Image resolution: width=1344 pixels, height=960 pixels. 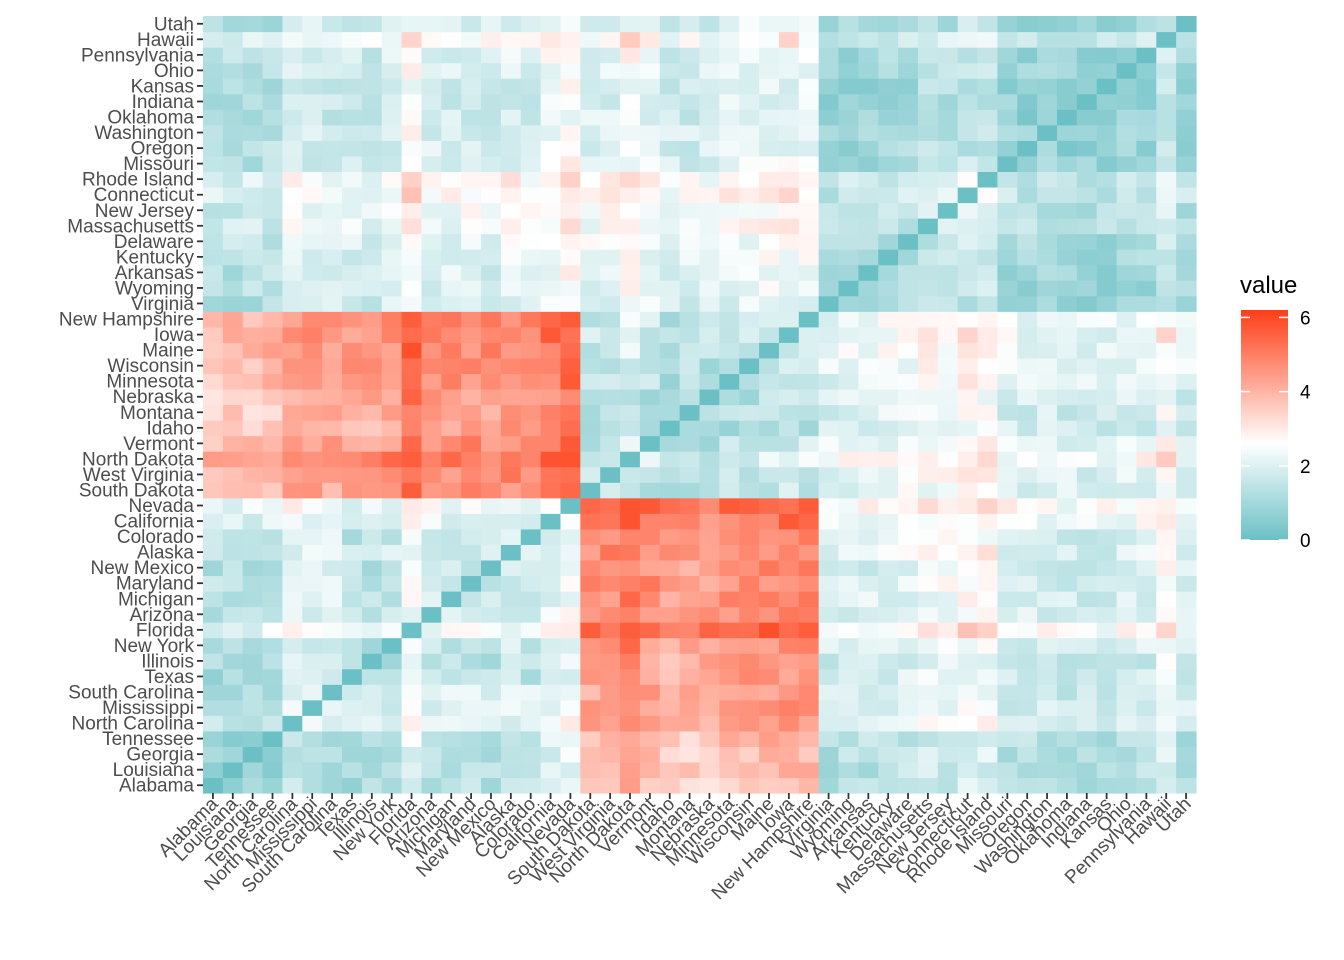 What do you see at coordinates (162, 304) in the screenshot?
I see `y-tick-label: Virginia` at bounding box center [162, 304].